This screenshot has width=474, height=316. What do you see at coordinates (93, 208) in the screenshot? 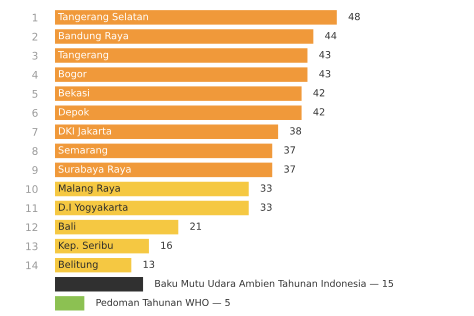
I see `annotation: D.I Yogyakarta` at bounding box center [93, 208].